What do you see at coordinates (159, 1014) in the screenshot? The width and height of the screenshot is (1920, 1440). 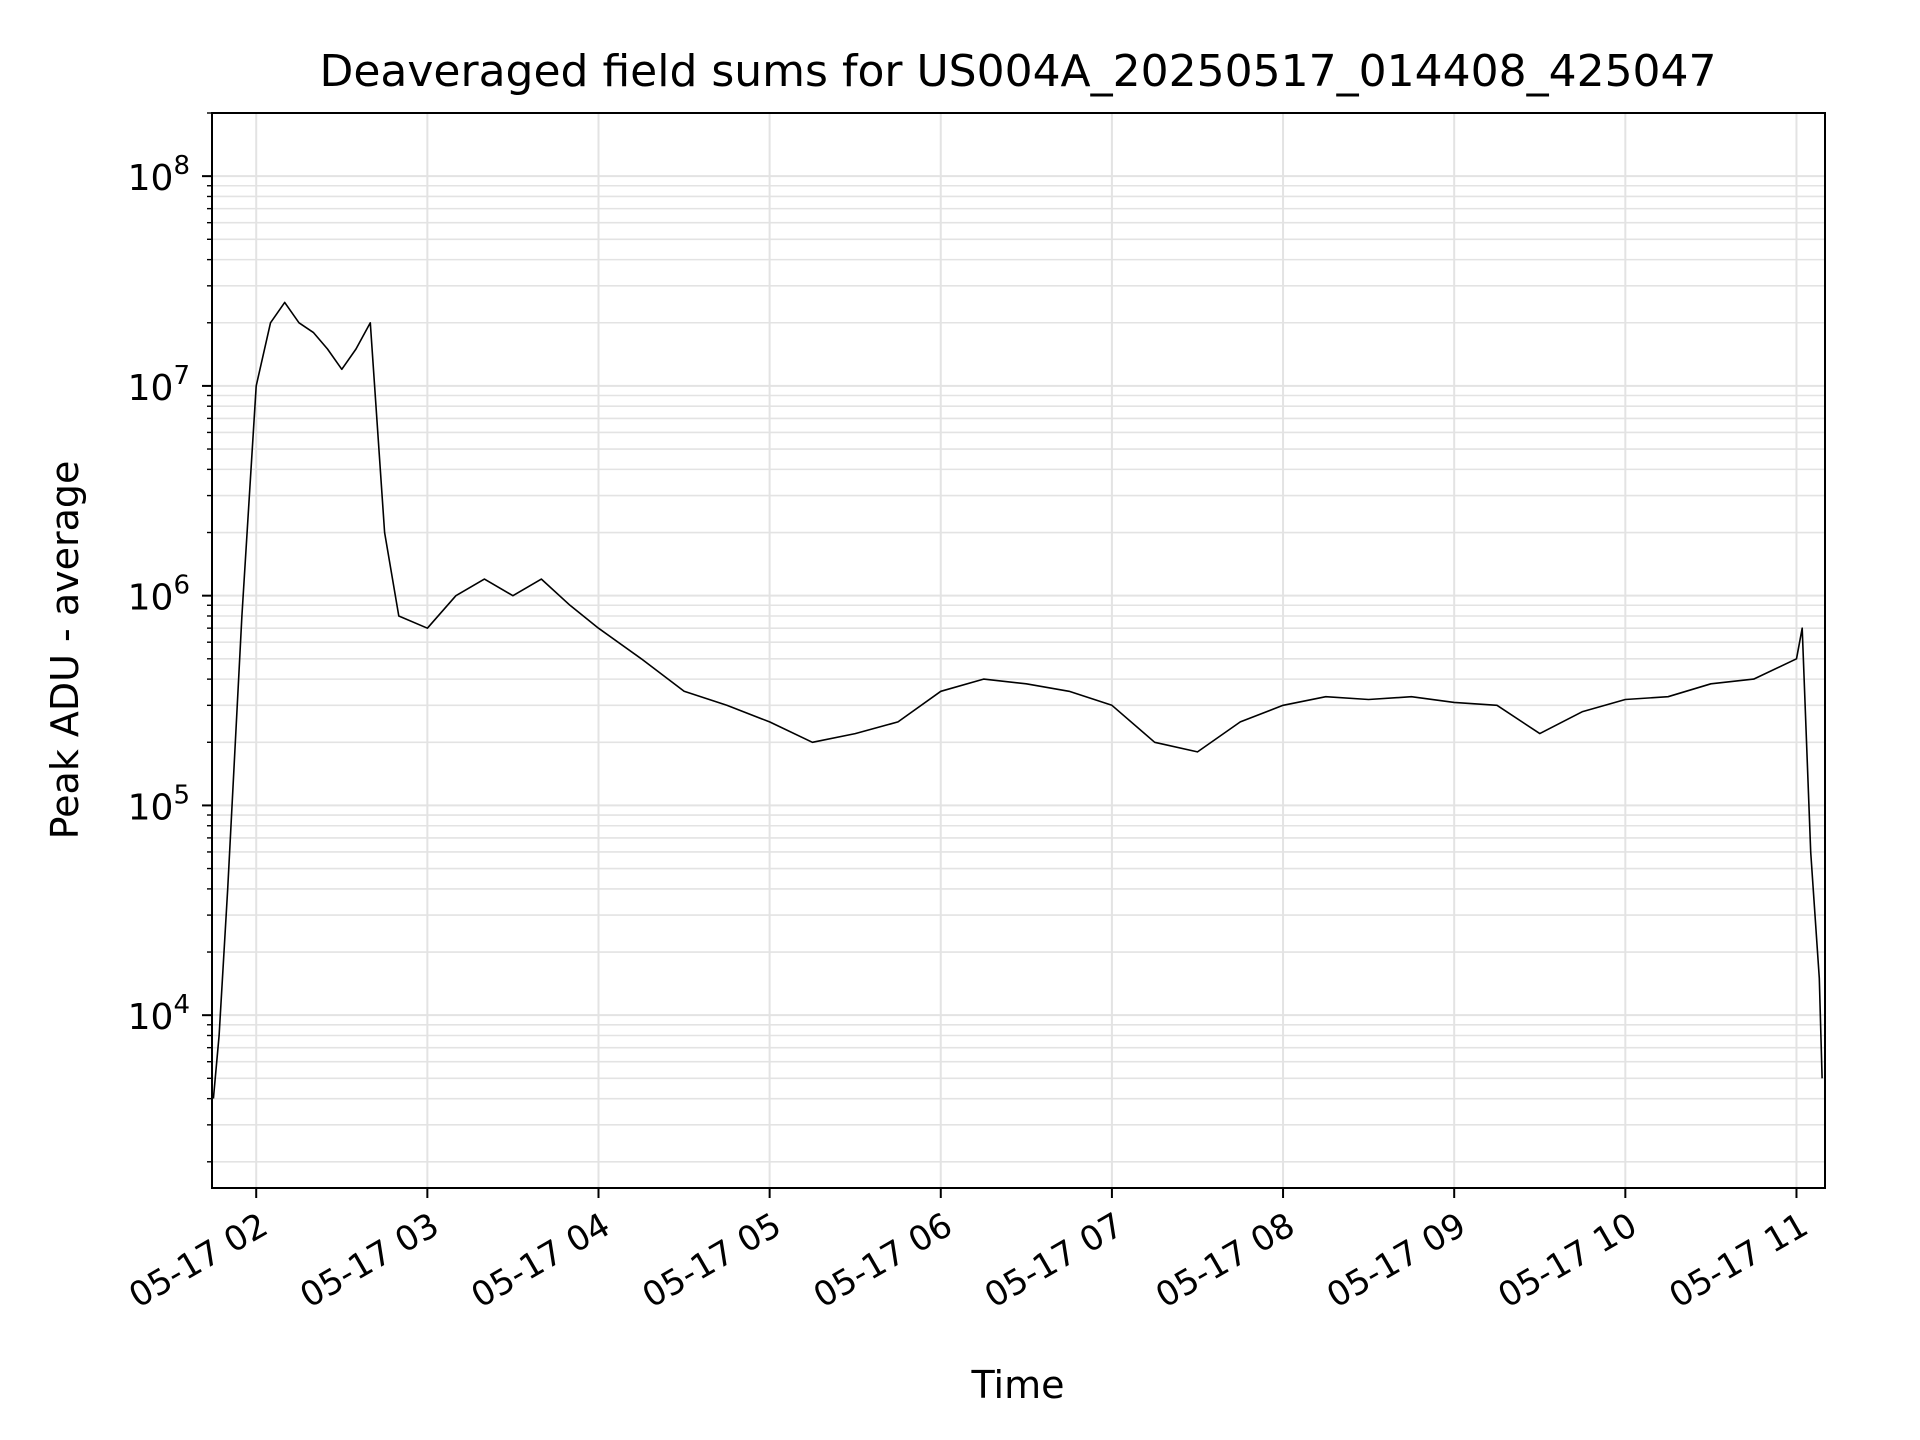 I see `y-tick-label: 10⁴` at bounding box center [159, 1014].